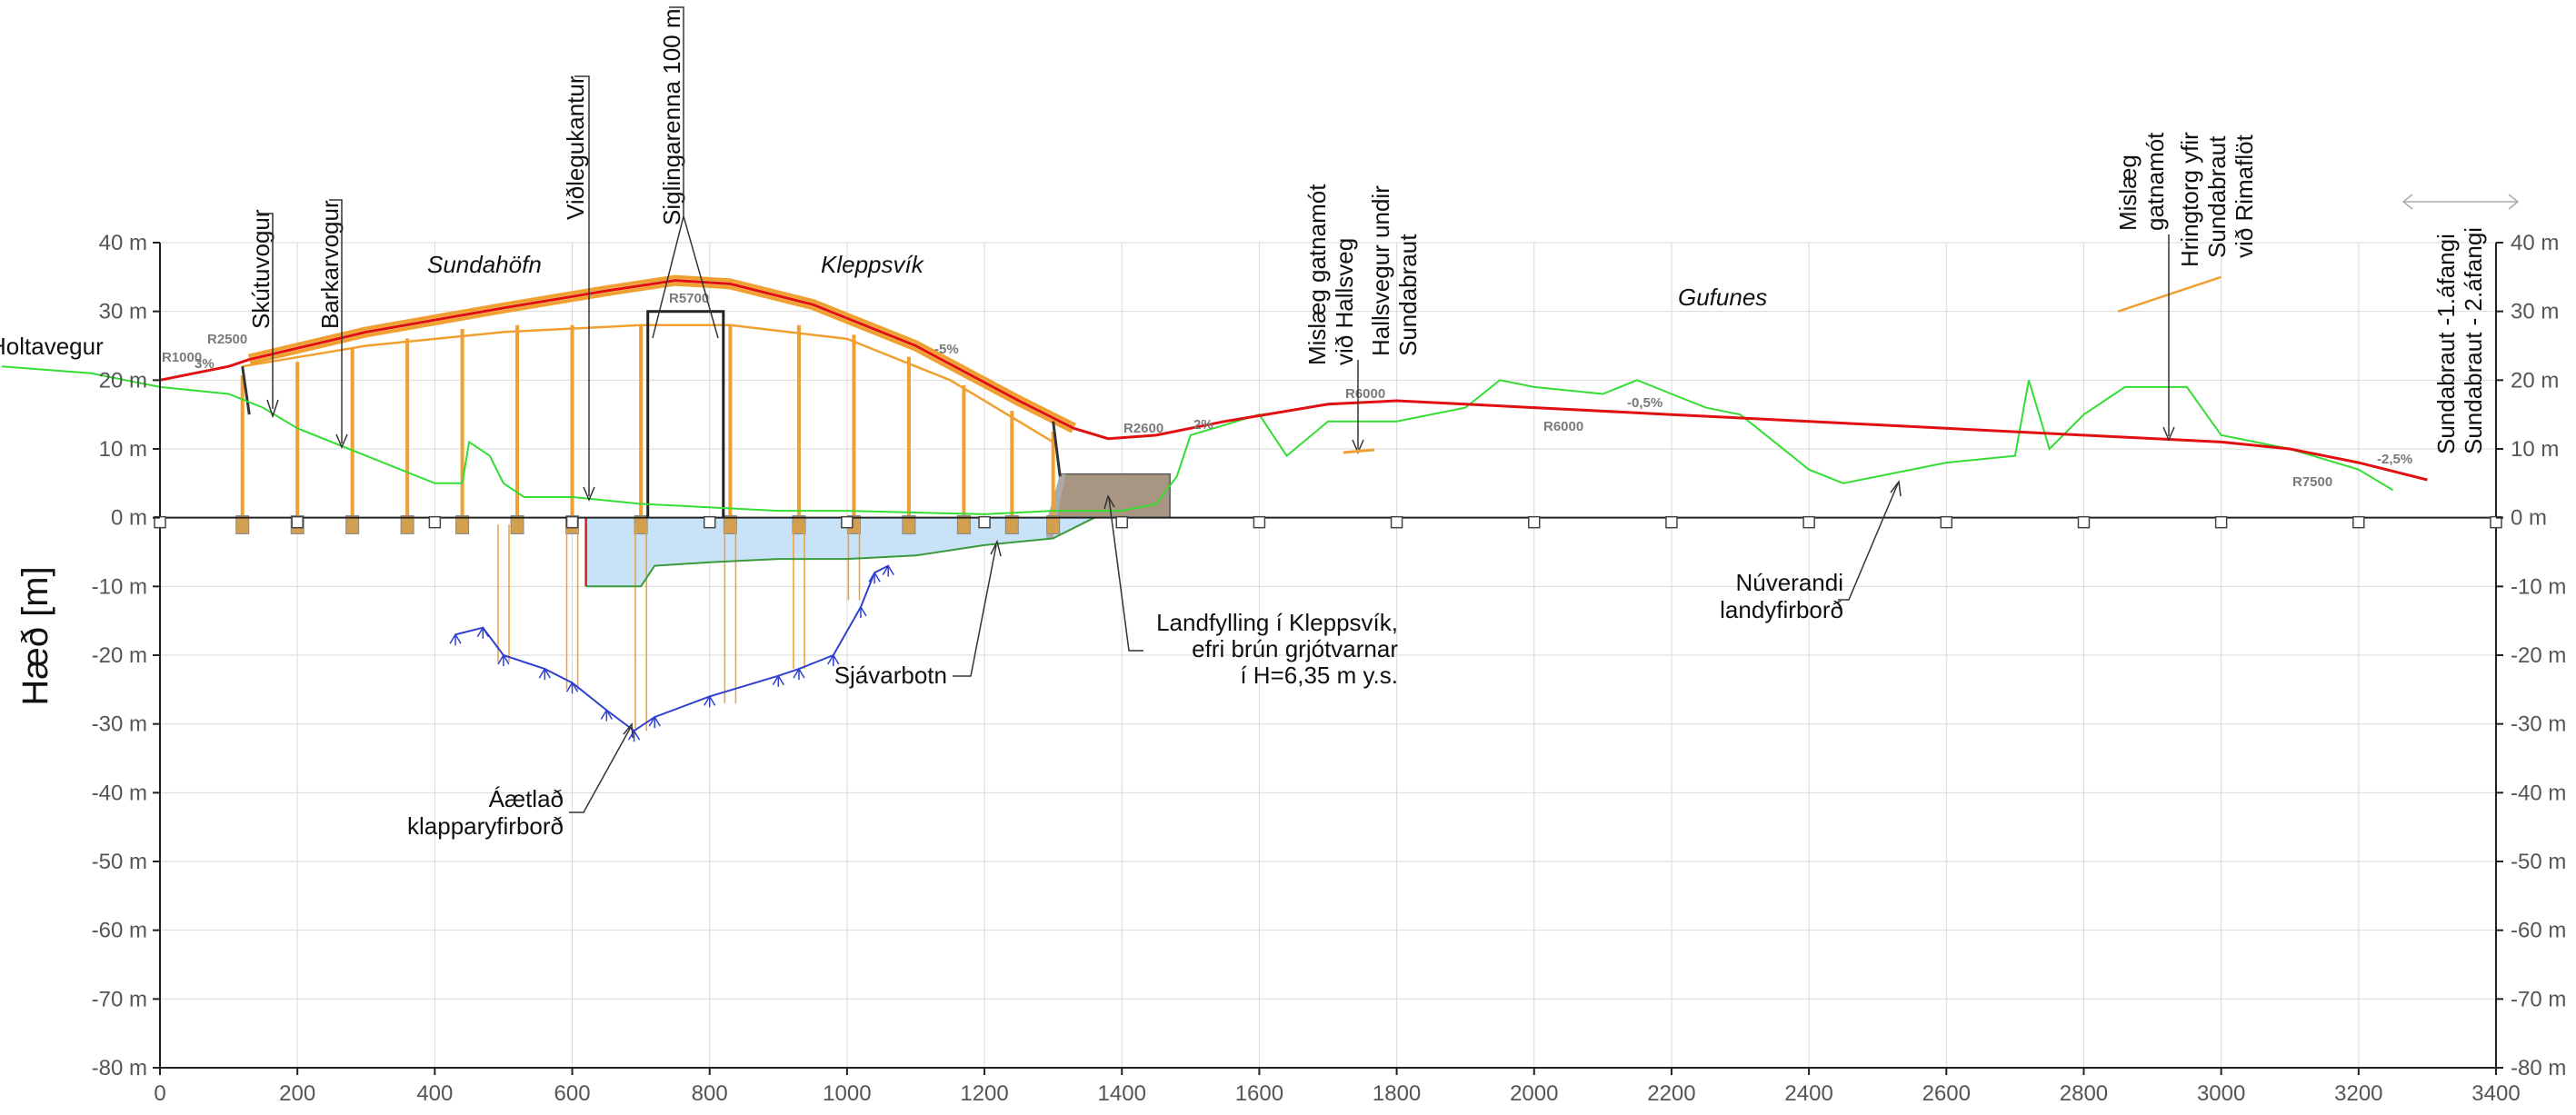  Describe the element at coordinates (182, 358) in the screenshot. I see `curve-label: R1000` at that location.